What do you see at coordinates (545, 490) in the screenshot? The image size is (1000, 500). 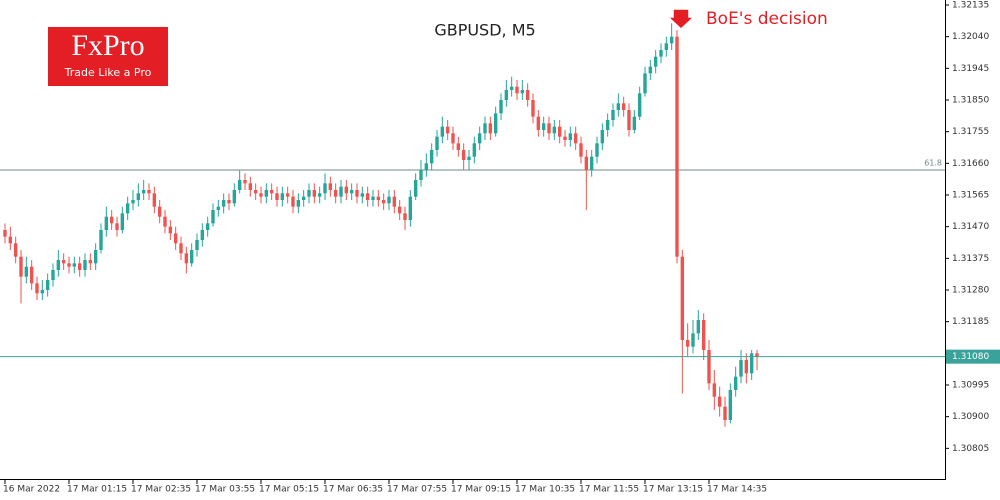 I see `x-tick-label: 17 Mar 10:35` at bounding box center [545, 490].